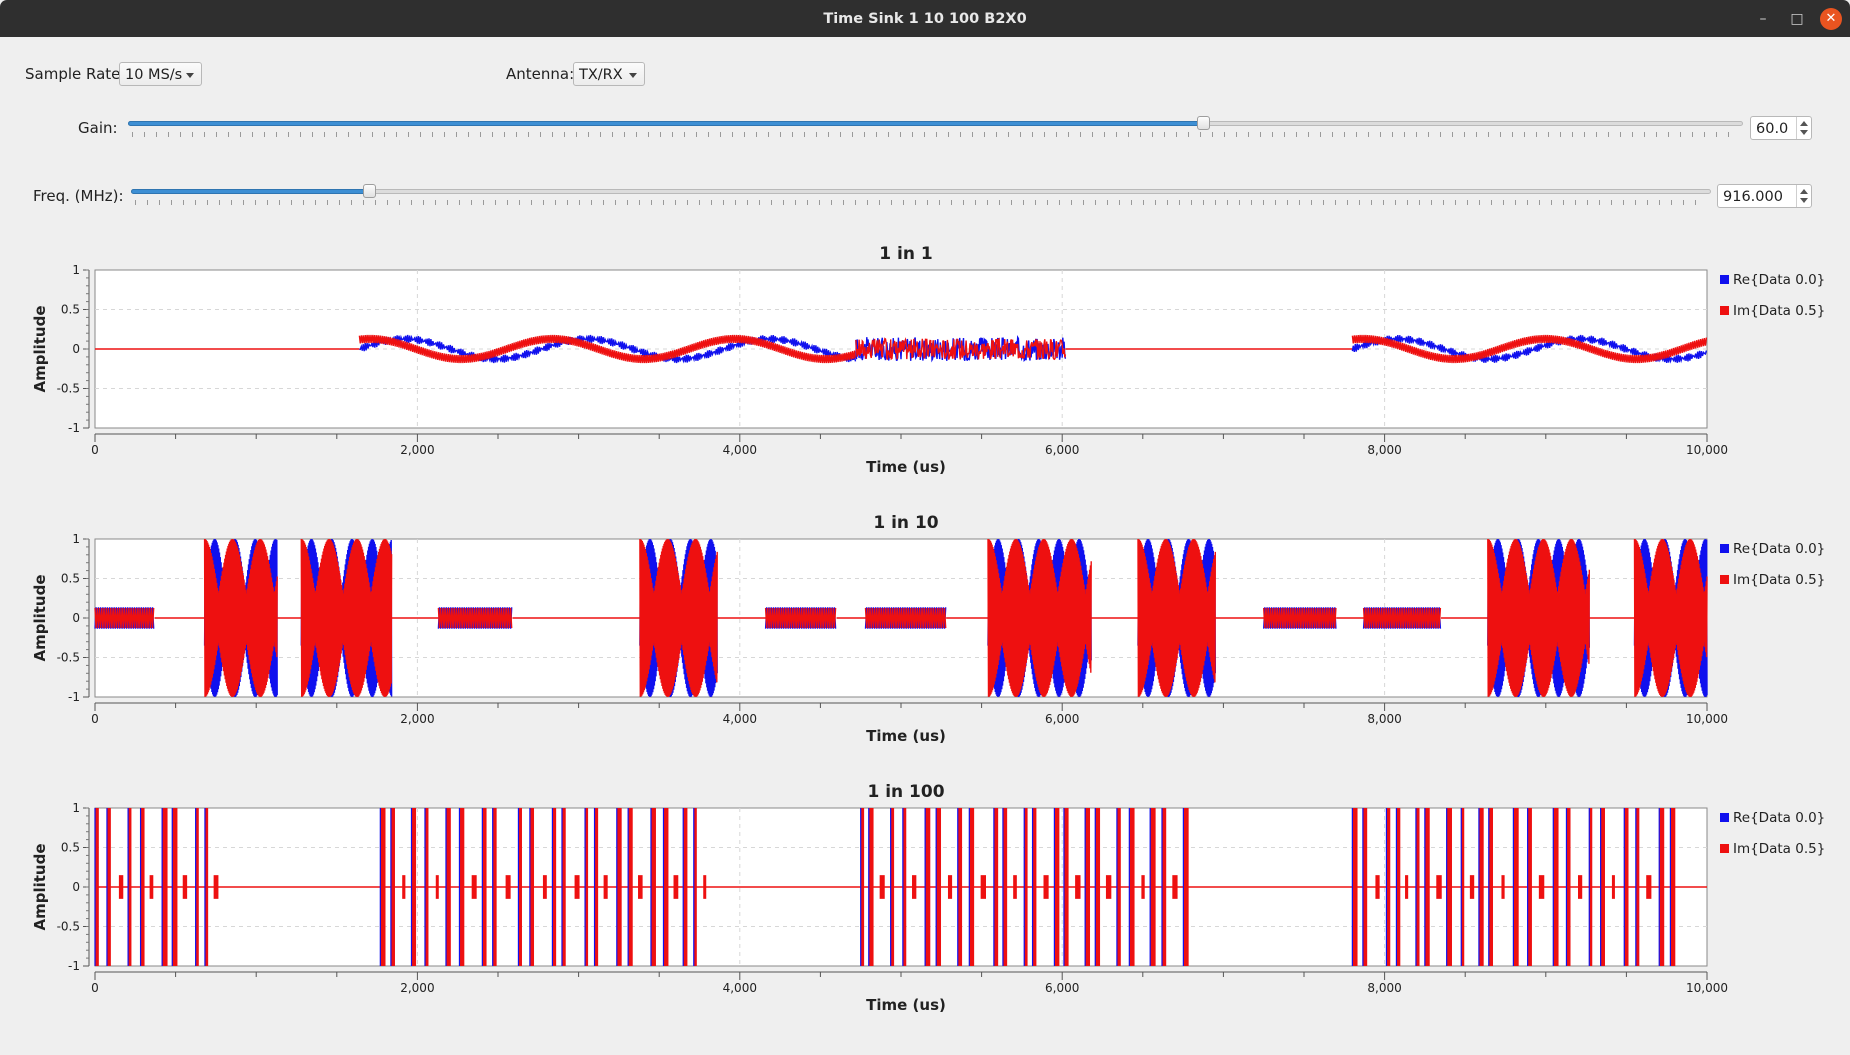 The height and width of the screenshot is (1055, 1850). I want to click on gain-slider, so click(935, 126).